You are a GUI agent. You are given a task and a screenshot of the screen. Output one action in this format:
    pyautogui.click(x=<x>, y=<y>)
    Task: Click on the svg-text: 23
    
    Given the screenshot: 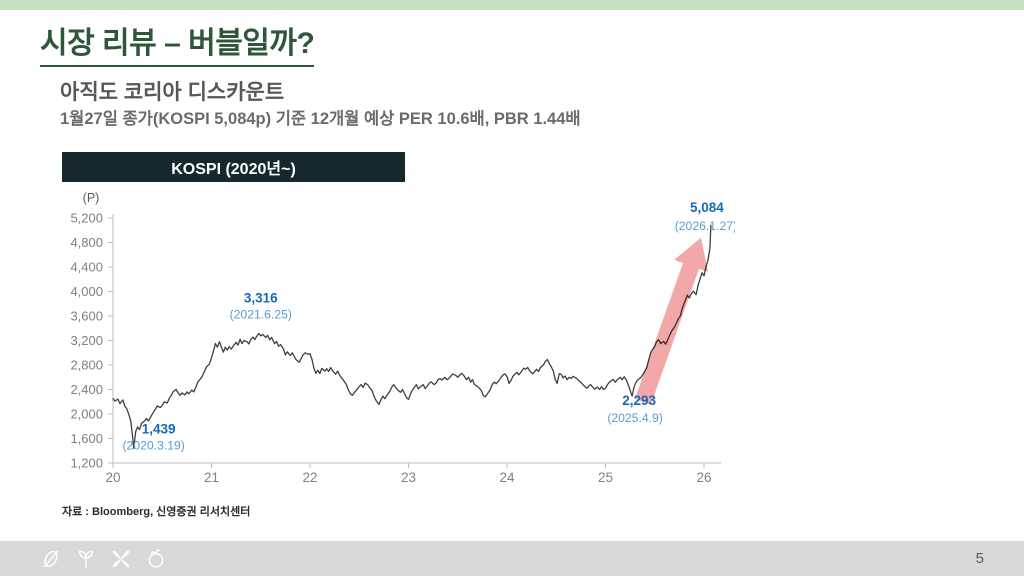 What is the action you would take?
    pyautogui.click(x=408, y=477)
    